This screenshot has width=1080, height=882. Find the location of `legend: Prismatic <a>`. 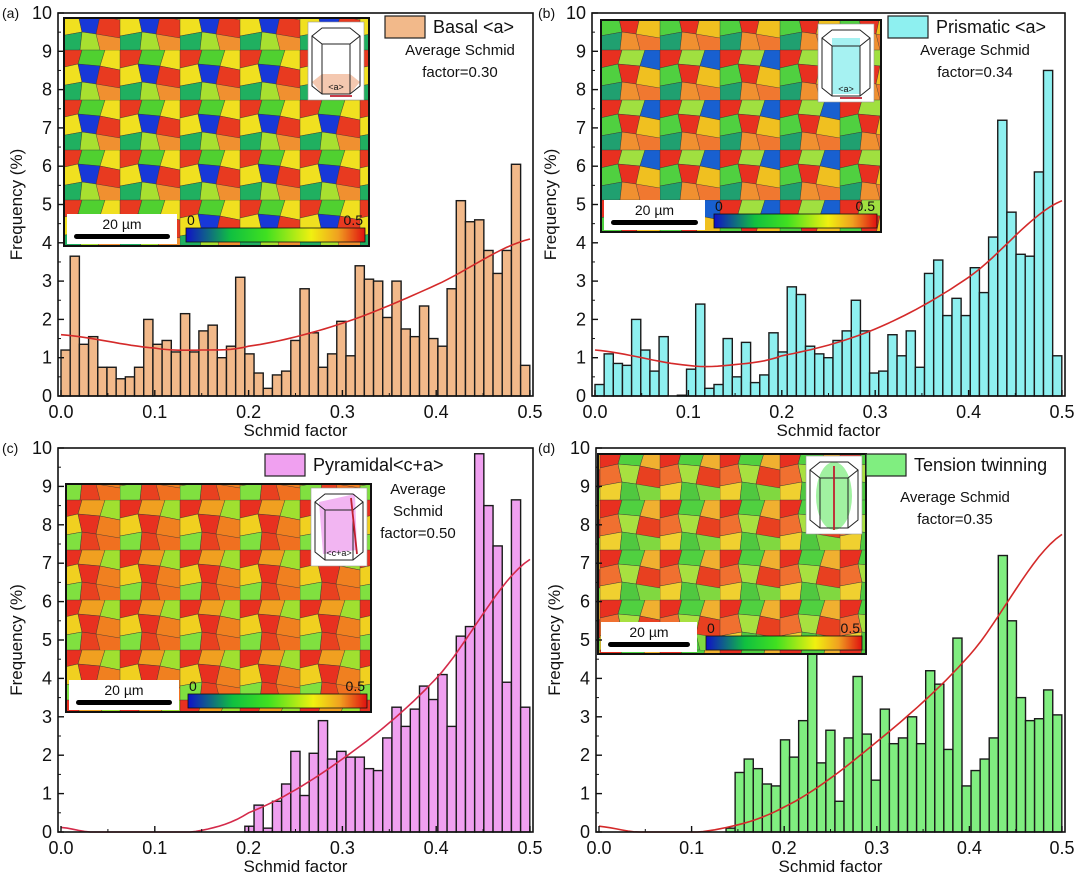

legend: Prismatic <a> is located at coordinates (966, 27).